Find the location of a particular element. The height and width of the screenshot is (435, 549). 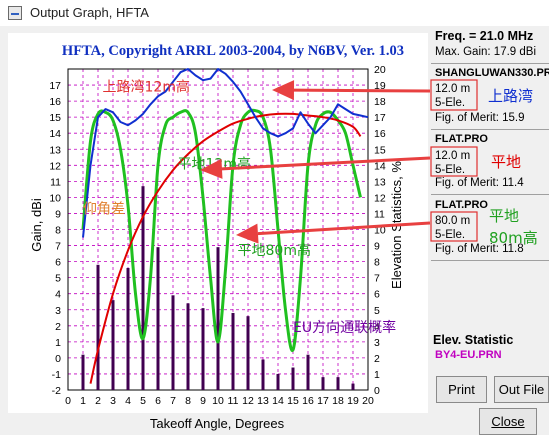

y-axis-label: Gain, dBi is located at coordinates (36, 225).